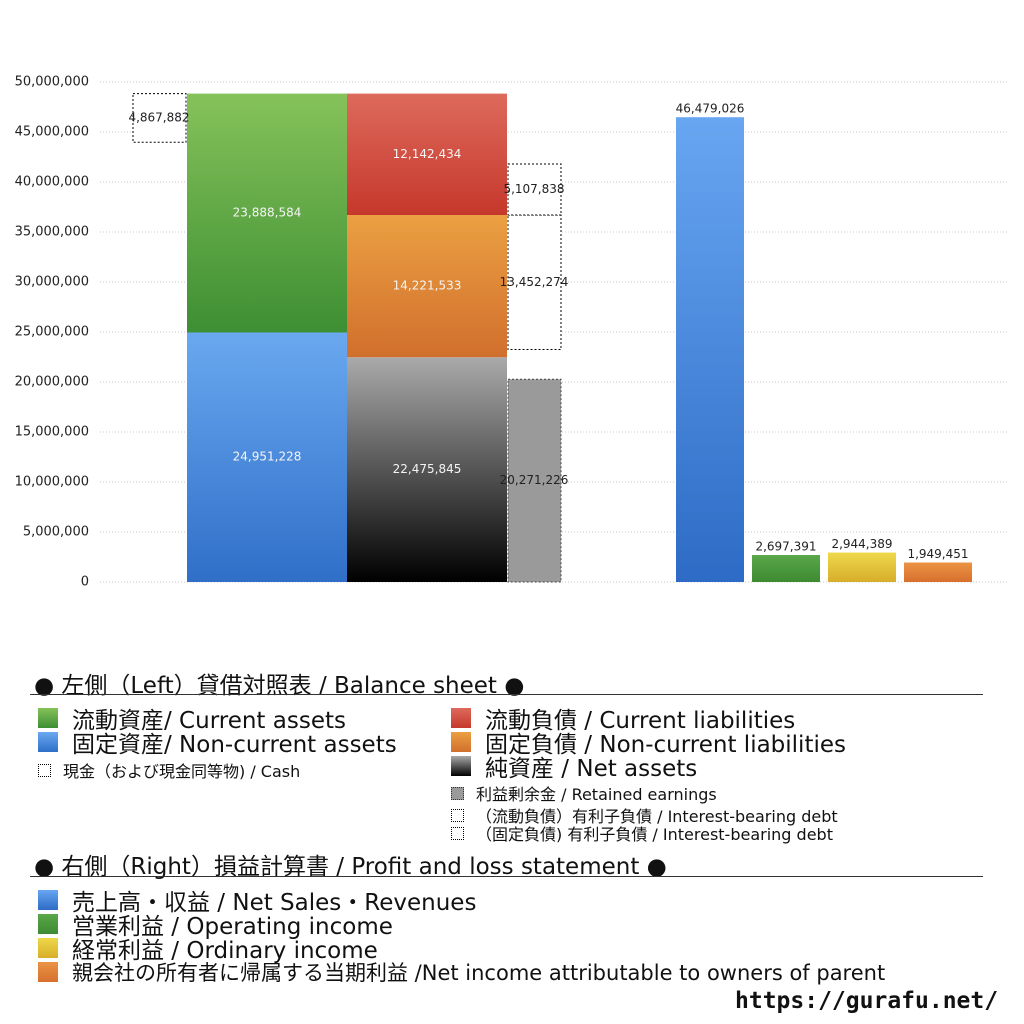  Describe the element at coordinates (52, 482) in the screenshot. I see `y-tick-label: 10,000,000` at that location.